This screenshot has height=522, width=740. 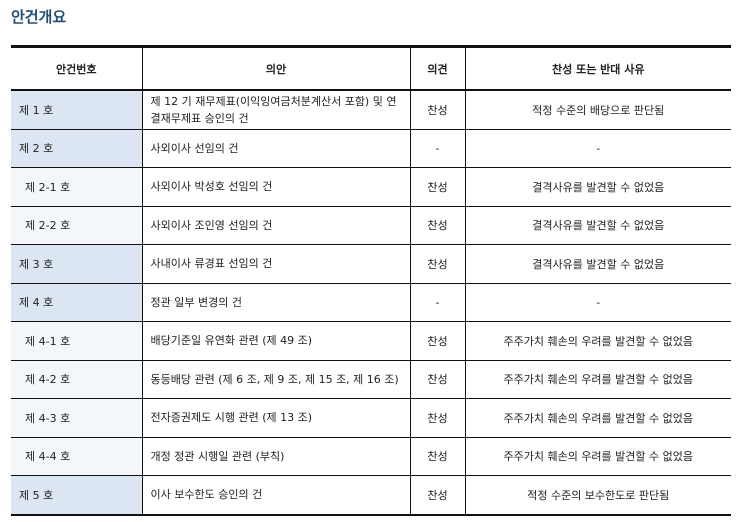 I want to click on agenda-title: 배당기준일 유연화 관련 (제 49 조), so click(x=275, y=341).